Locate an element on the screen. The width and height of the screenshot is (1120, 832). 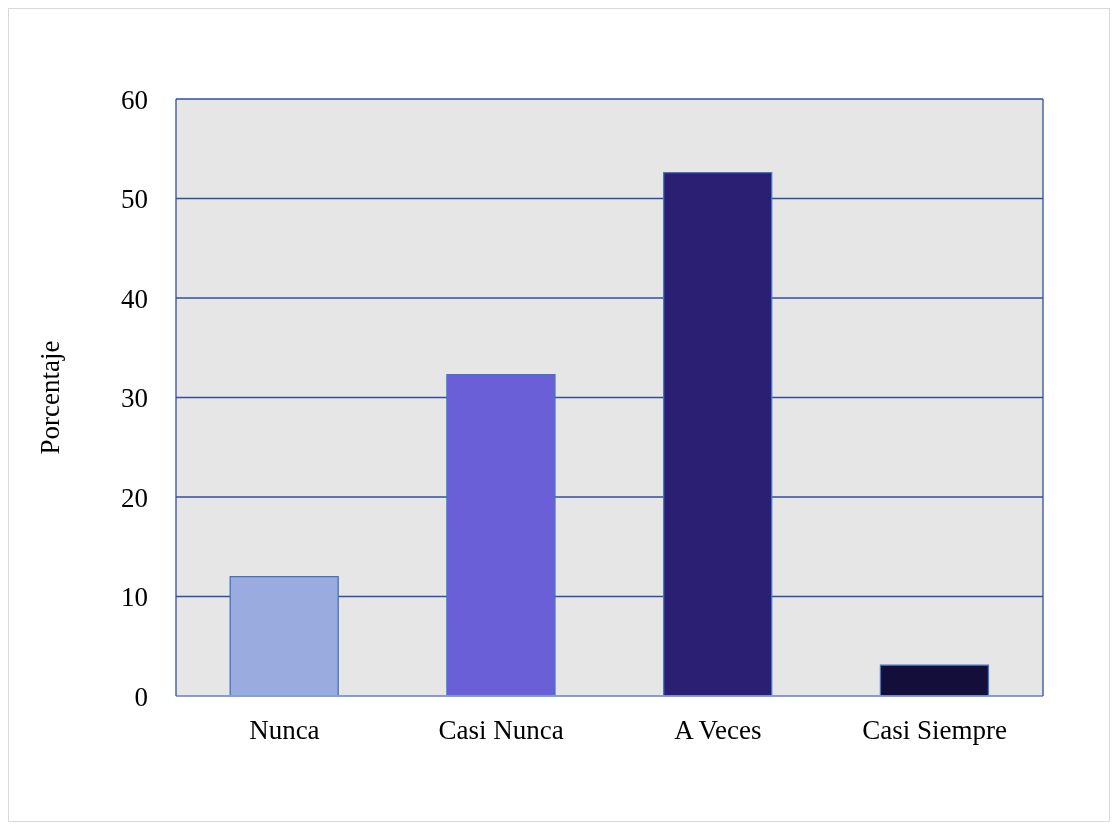
y-tick-label: 50 is located at coordinates (134, 199).